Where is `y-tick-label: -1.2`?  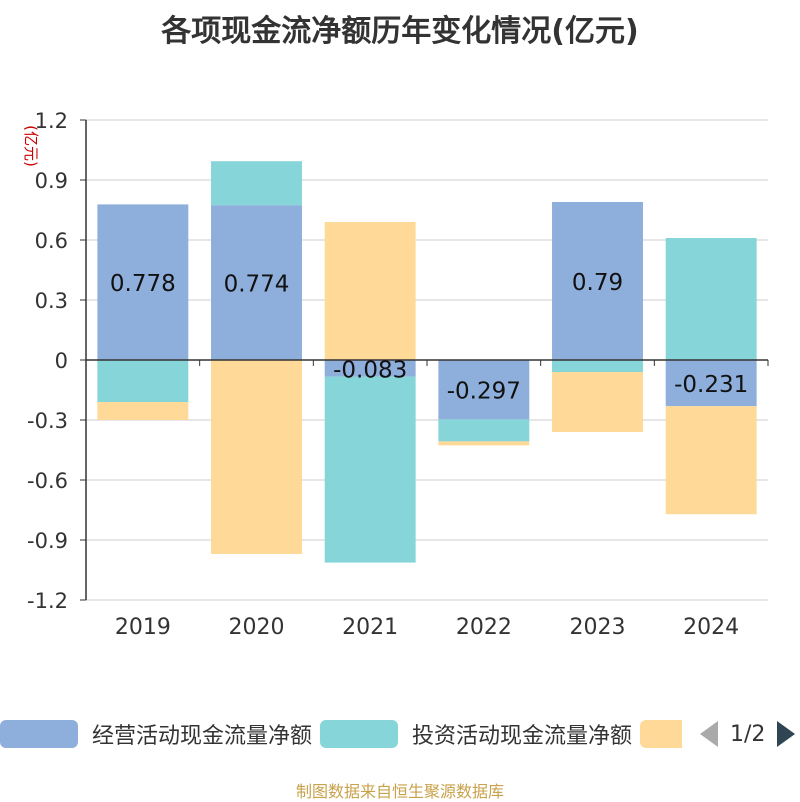
y-tick-label: -1.2 is located at coordinates (47, 601).